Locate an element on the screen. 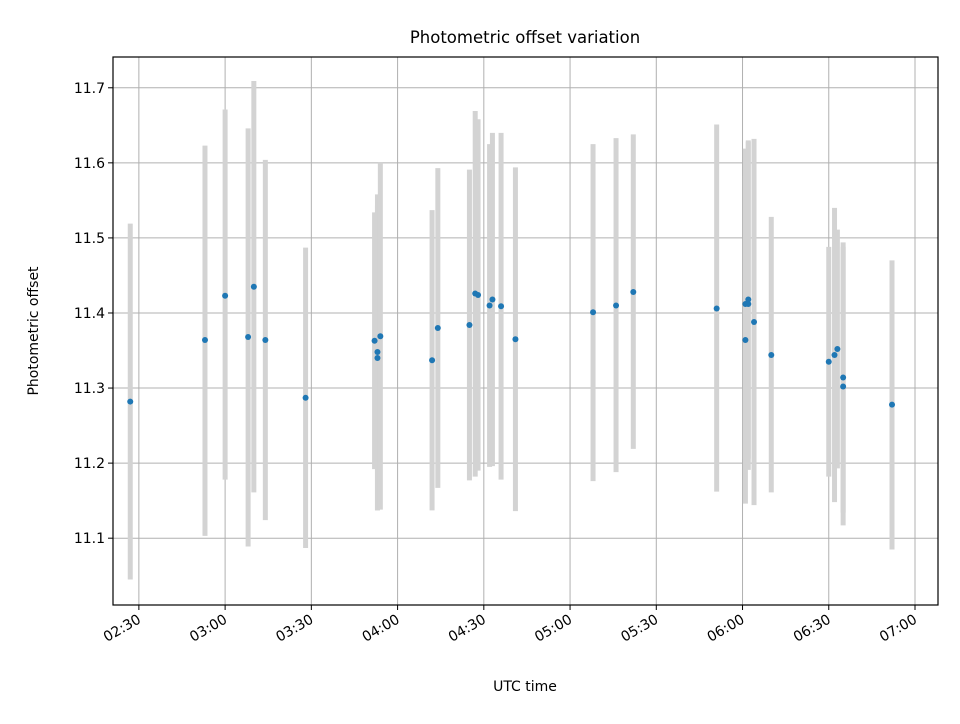 This screenshot has height=724, width=960. y-tick-label: 11.2 is located at coordinates (89, 464).